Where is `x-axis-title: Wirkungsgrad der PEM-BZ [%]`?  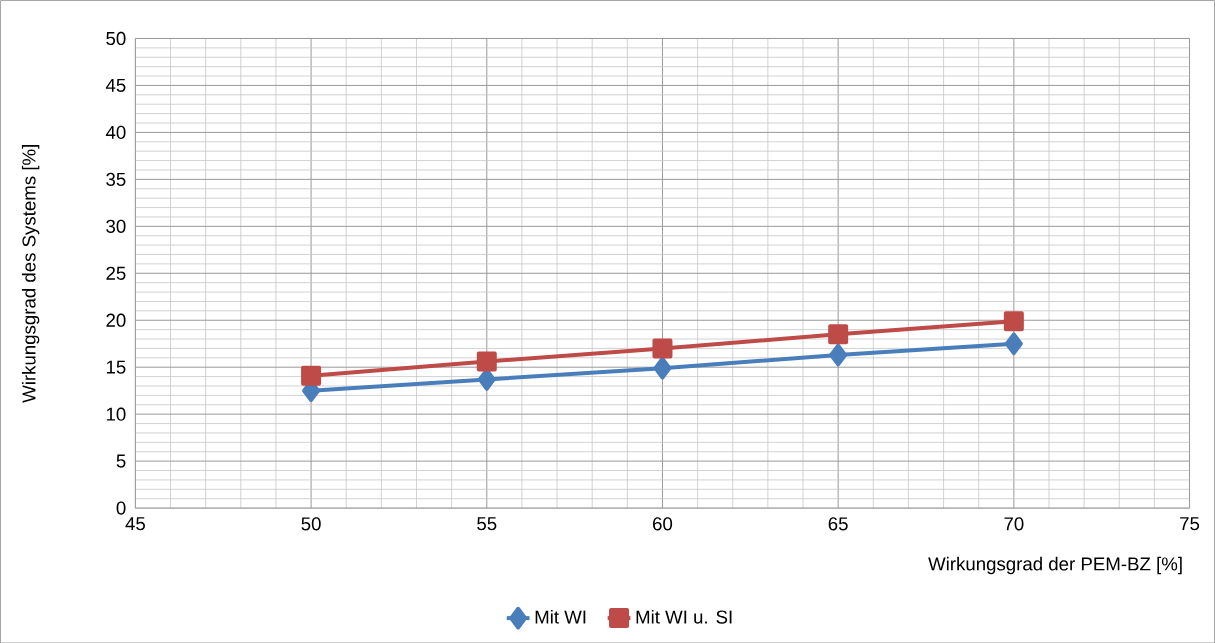 x-axis-title: Wirkungsgrad der PEM-BZ [%] is located at coordinates (1055, 565).